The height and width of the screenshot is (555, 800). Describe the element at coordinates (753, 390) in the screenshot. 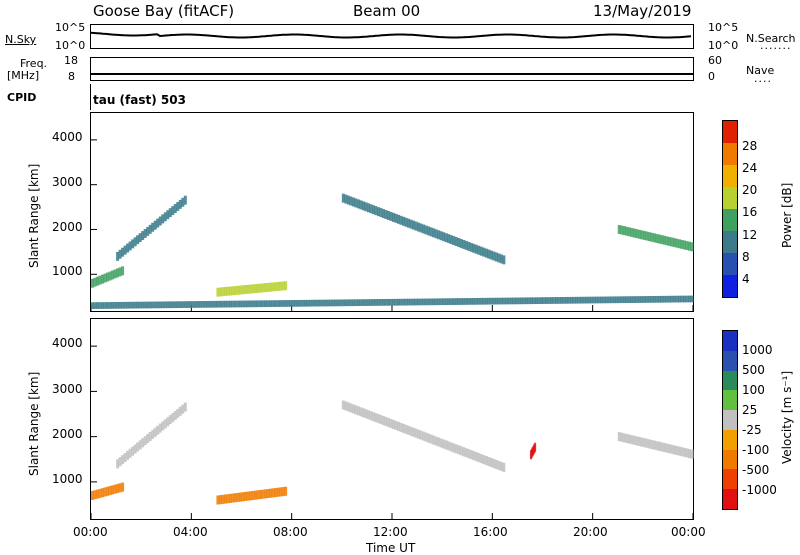

I see `velocity-cb-100: 100` at that location.